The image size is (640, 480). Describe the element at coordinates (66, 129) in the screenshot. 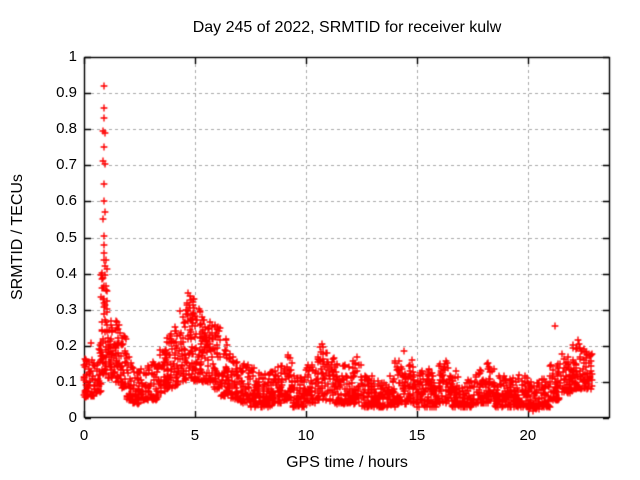

I see `y-tick-label: 0.8` at that location.